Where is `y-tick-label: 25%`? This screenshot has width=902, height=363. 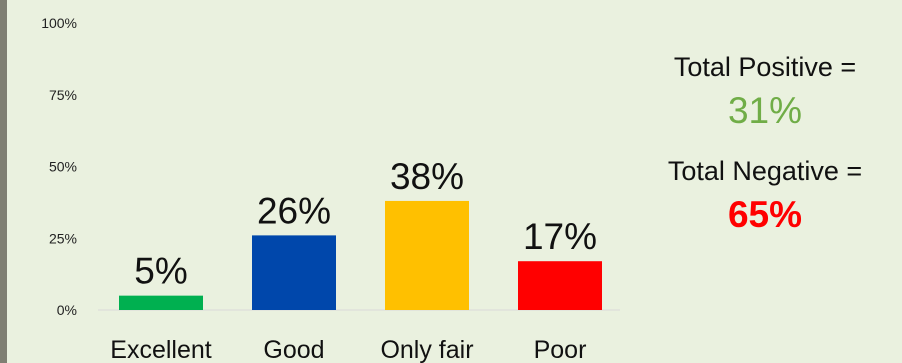 y-tick-label: 25% is located at coordinates (63, 238).